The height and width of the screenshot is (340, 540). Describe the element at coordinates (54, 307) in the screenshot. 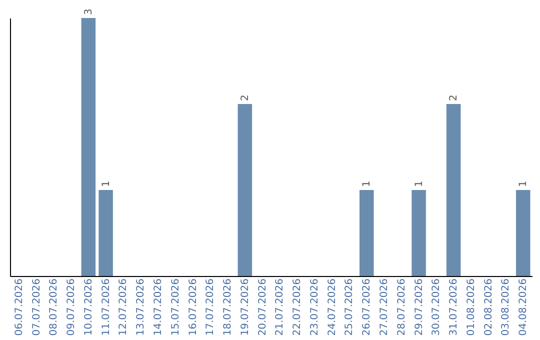

I see `x-tick-label: 08.07.2026` at that location.